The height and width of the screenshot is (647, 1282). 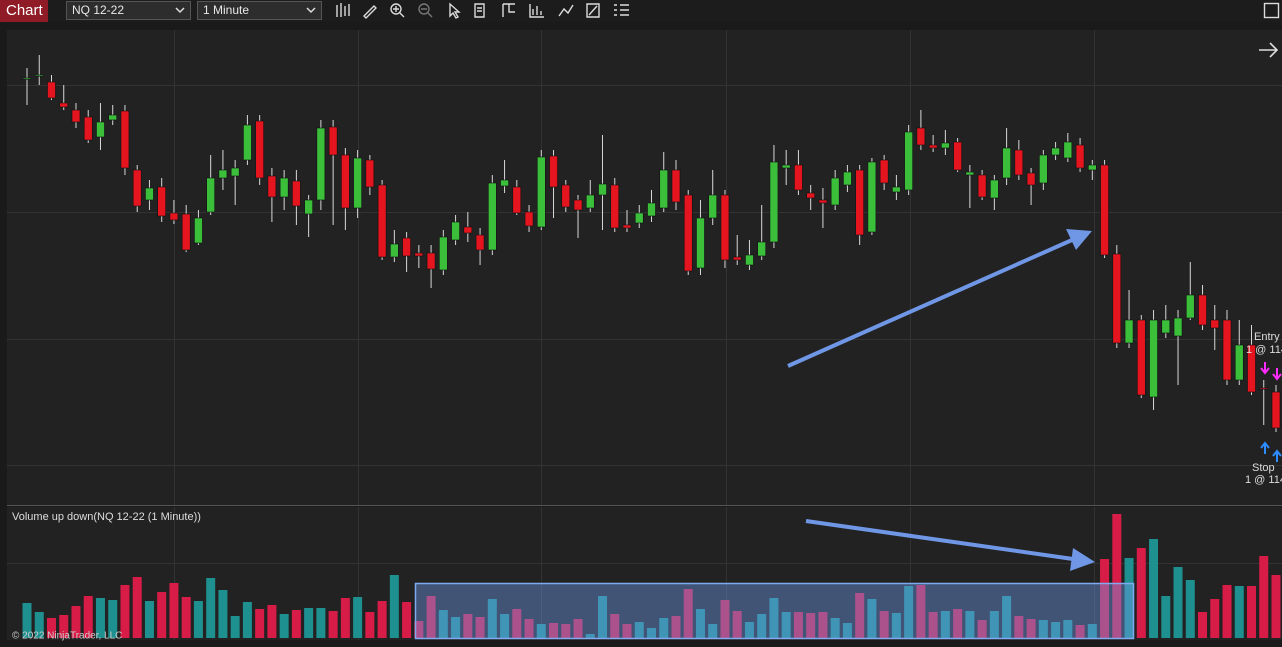 I want to click on pointer-icon, so click(x=455, y=10).